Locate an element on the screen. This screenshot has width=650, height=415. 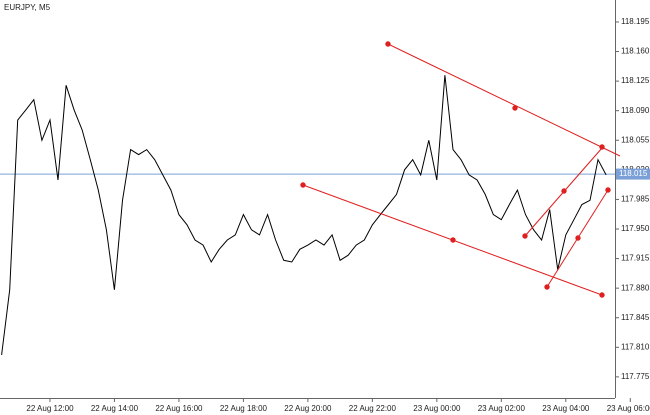
price-label-box is located at coordinates (633, 174).